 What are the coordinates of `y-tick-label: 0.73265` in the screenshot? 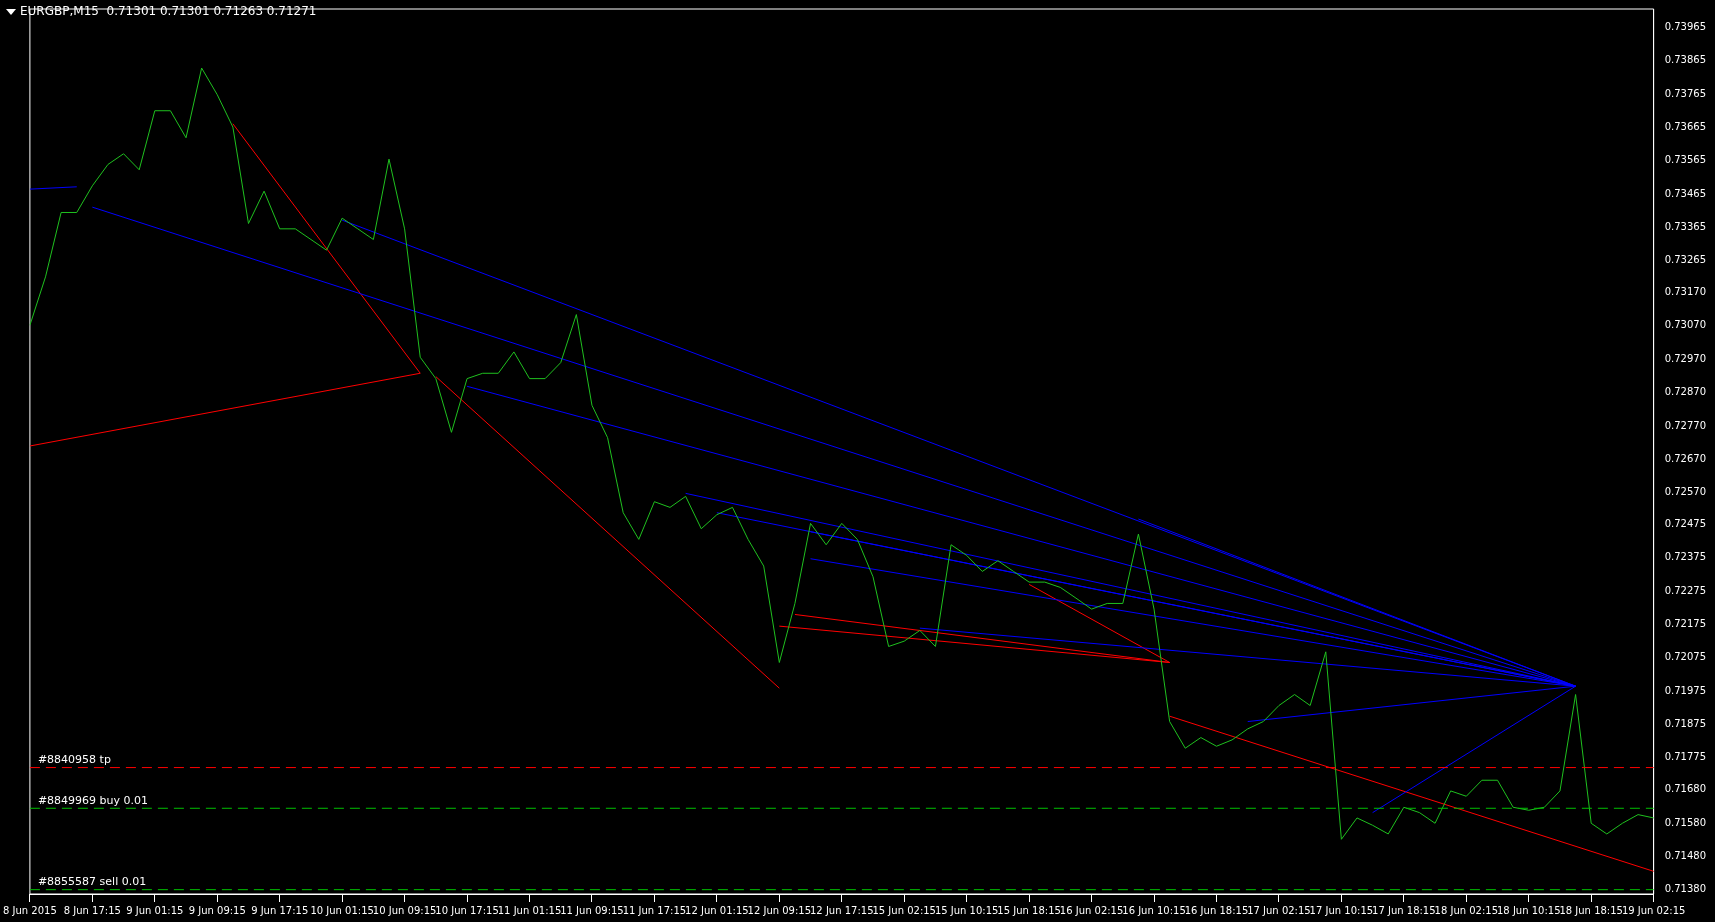 It's located at (1685, 260).